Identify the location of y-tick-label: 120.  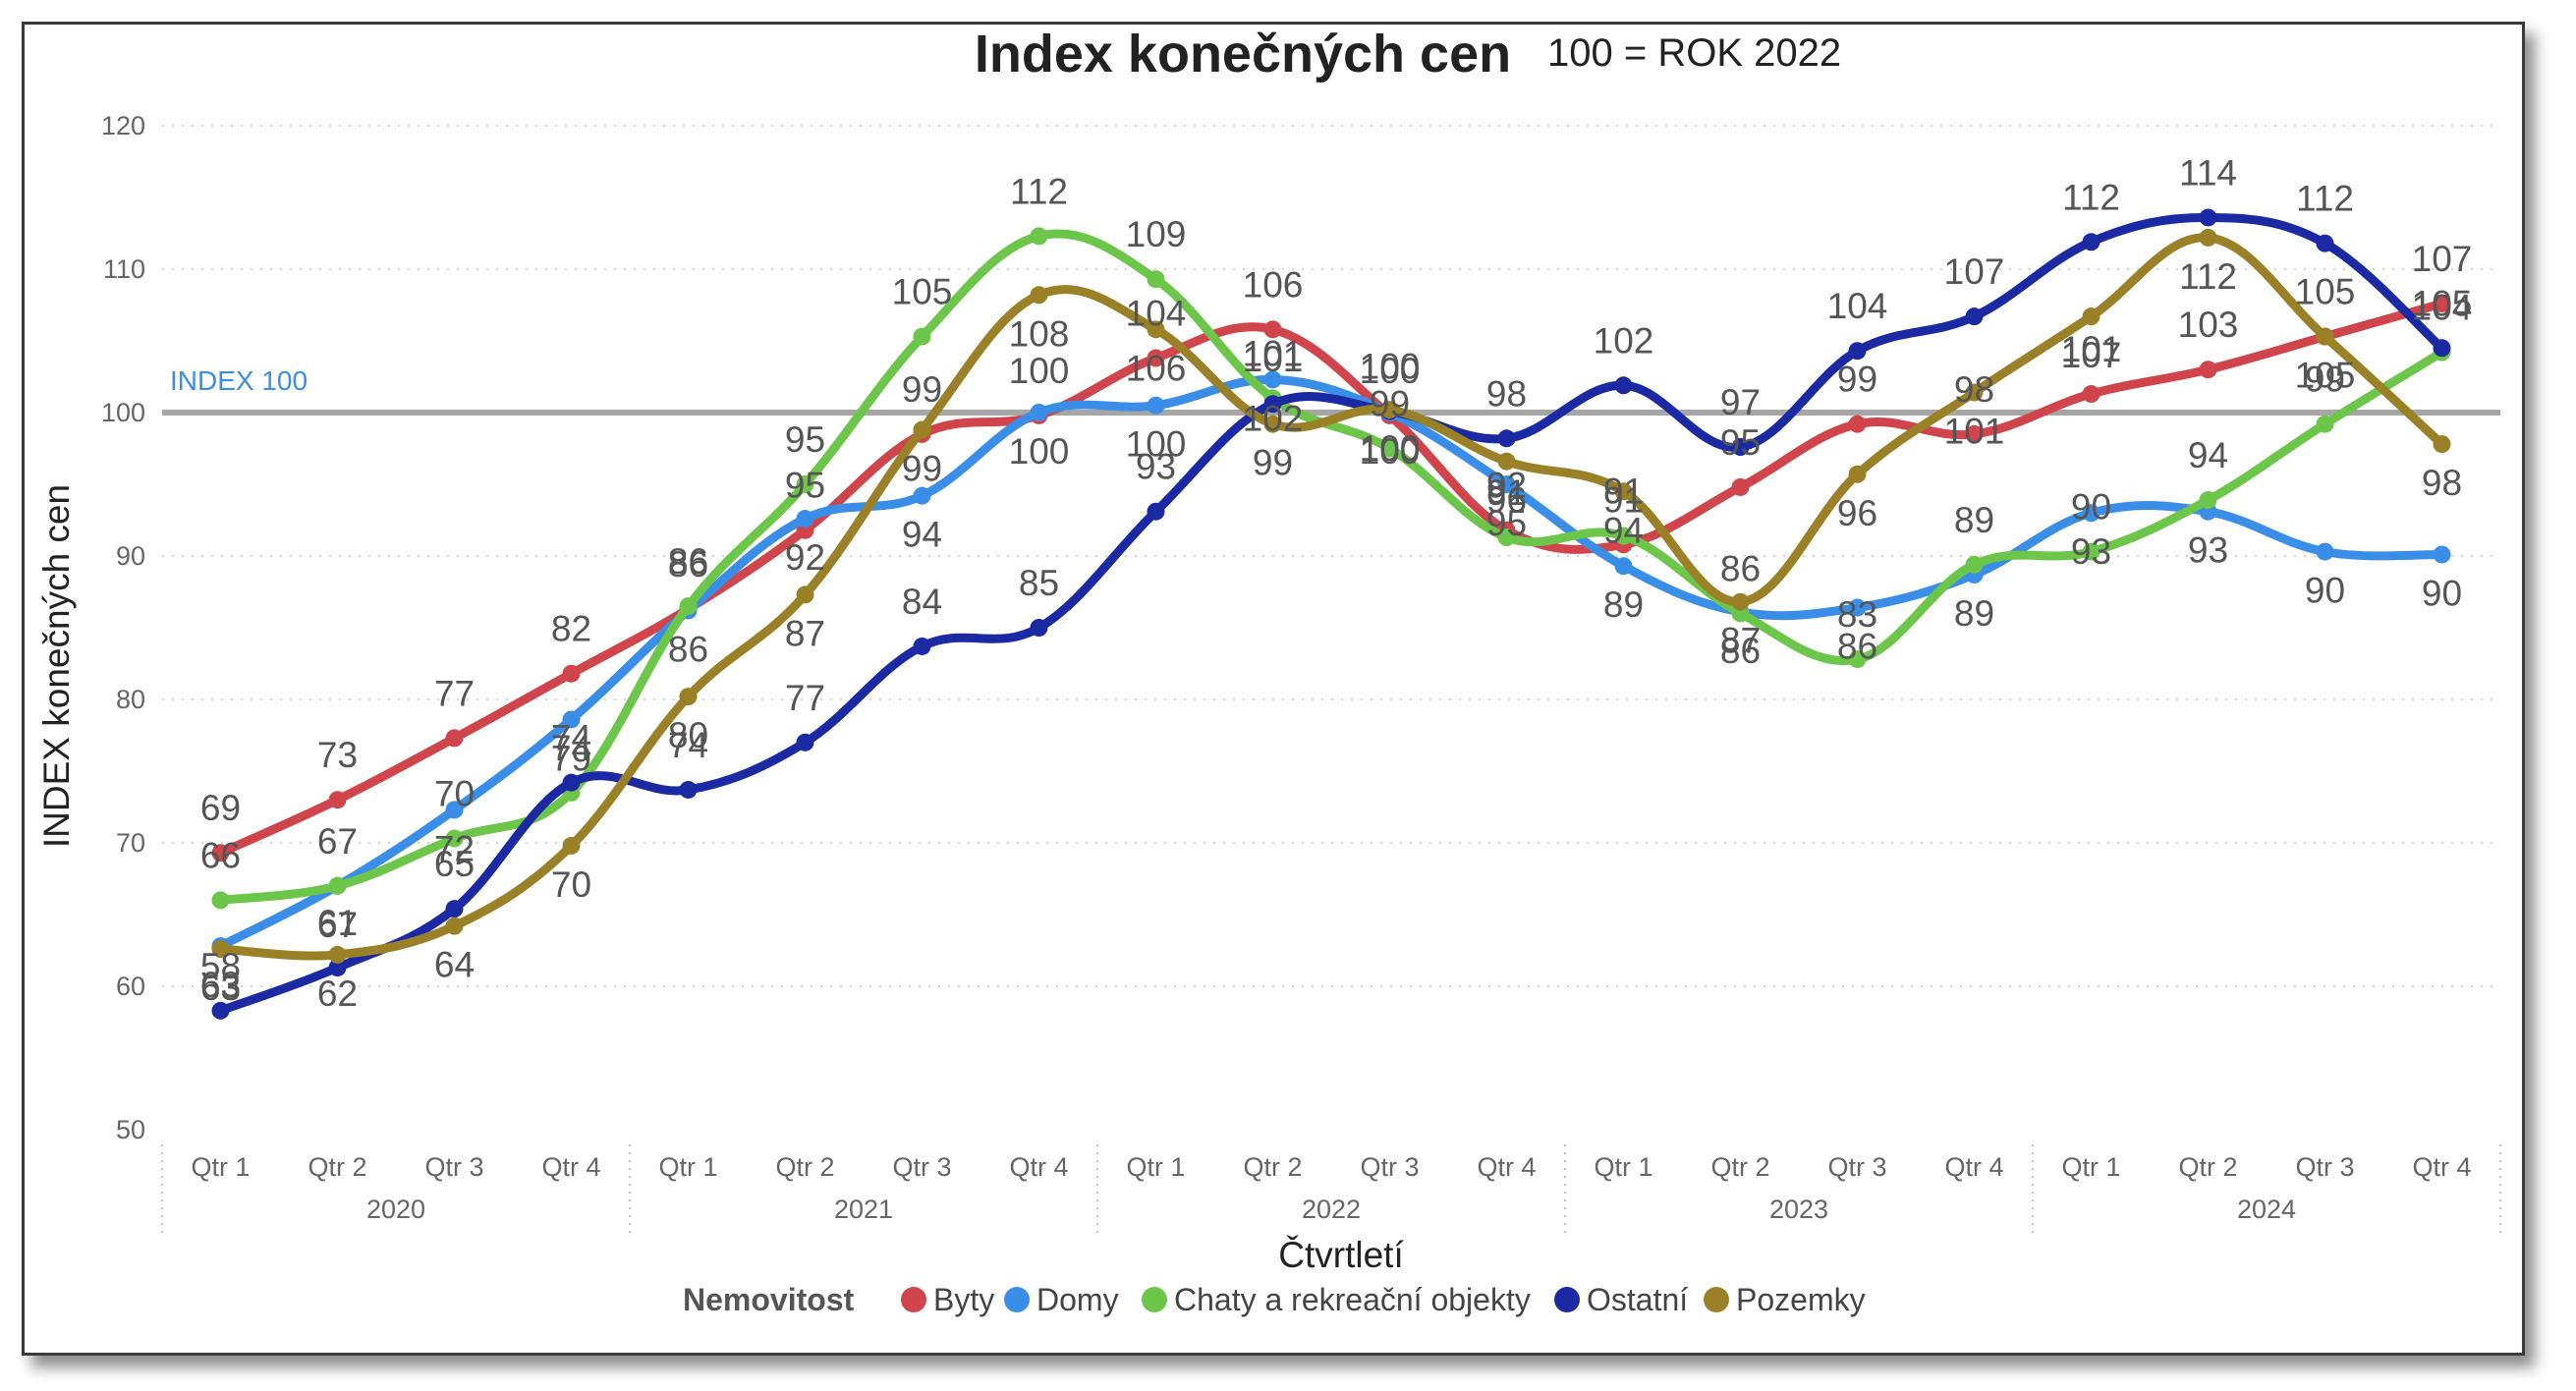
(123, 126).